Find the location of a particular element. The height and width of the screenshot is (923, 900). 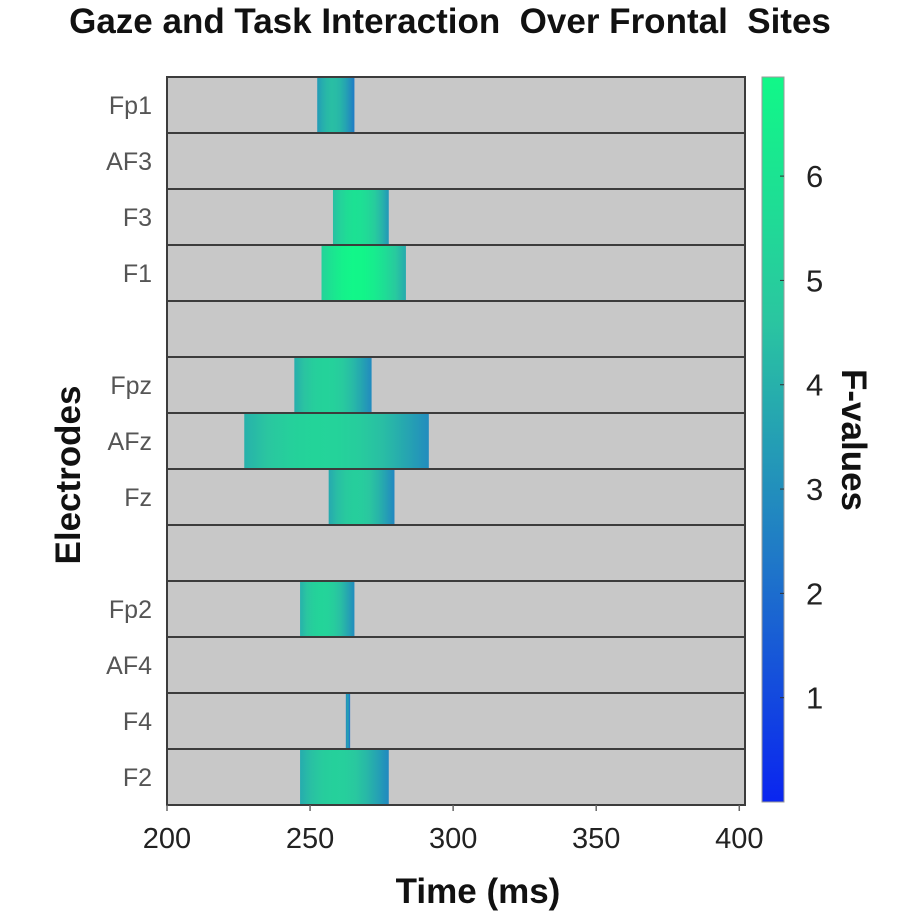

y-tick-label: AF3 is located at coordinates (129, 162).